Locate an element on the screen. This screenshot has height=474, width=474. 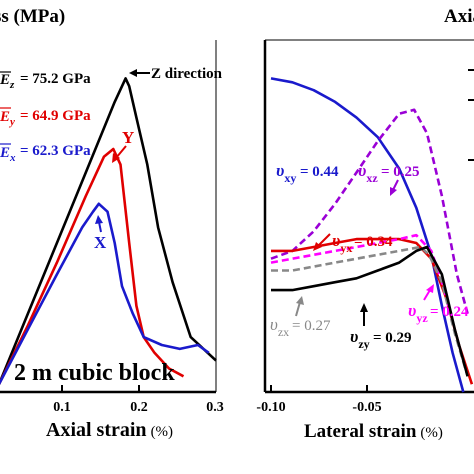
annot-vyx-value: = 0.34 is located at coordinates (373, 242).